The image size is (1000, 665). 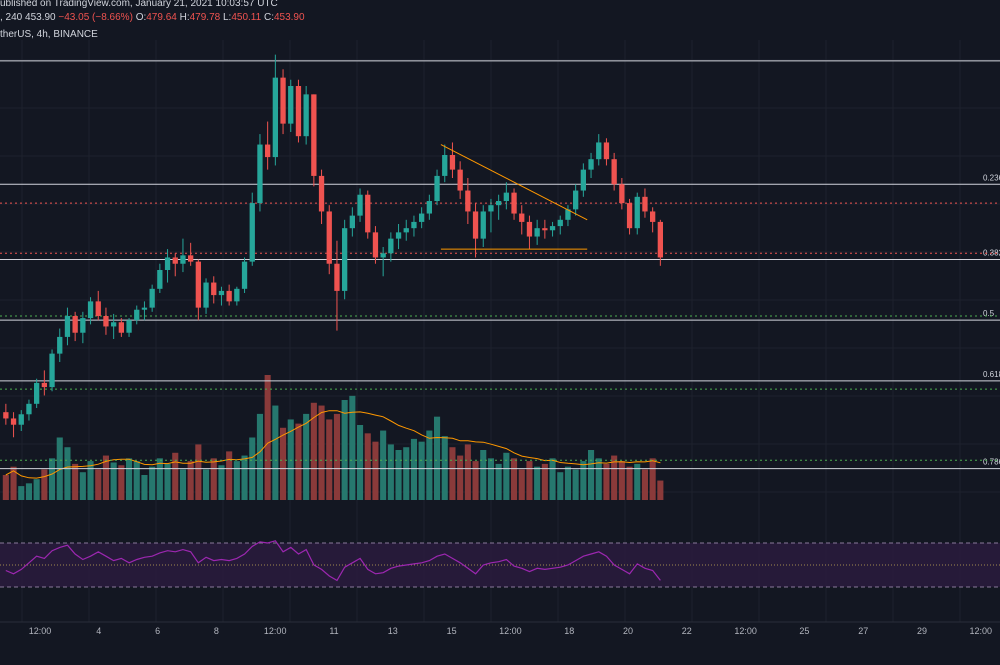 I want to click on close-value: 453.90, so click(x=289, y=17).